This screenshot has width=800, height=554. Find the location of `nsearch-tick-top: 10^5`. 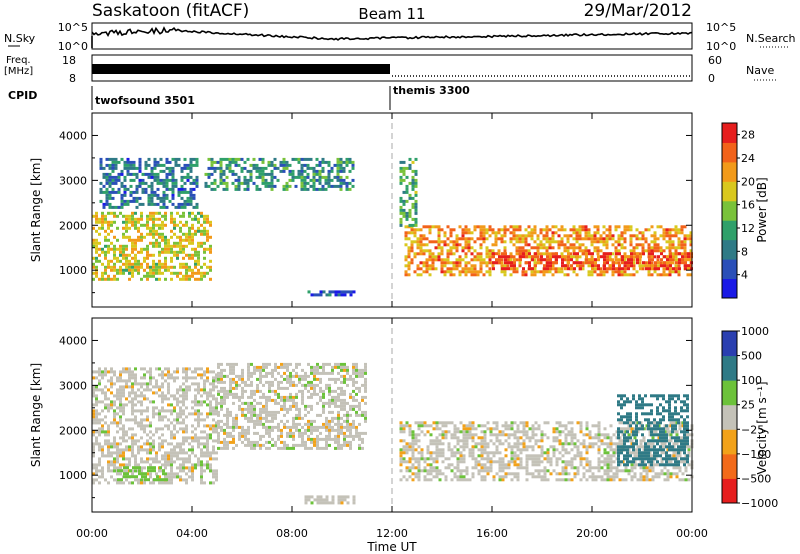

nsearch-tick-top: 10^5 is located at coordinates (721, 27).